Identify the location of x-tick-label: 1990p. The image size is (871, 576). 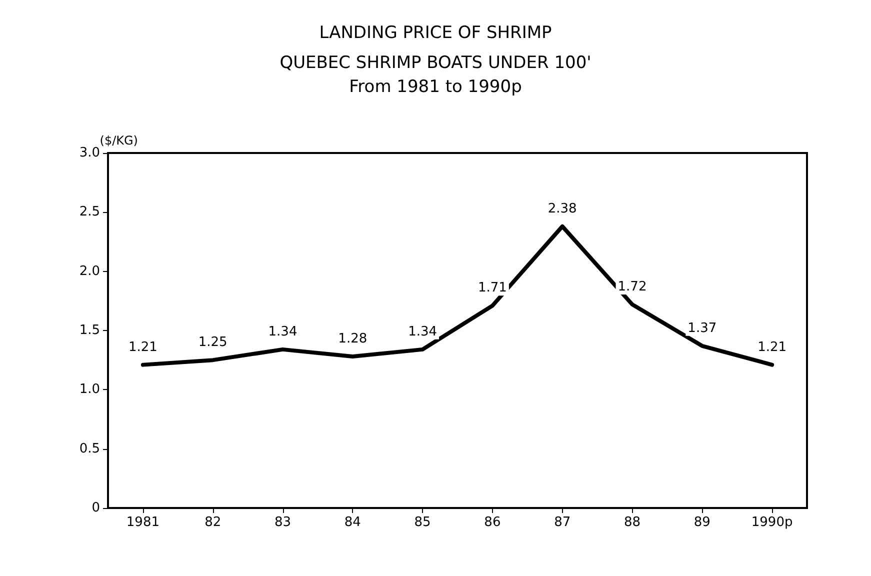
(772, 522).